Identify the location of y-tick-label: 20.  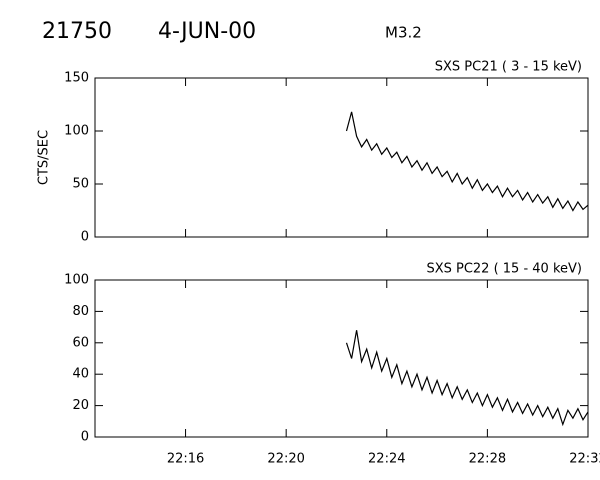
(80, 405).